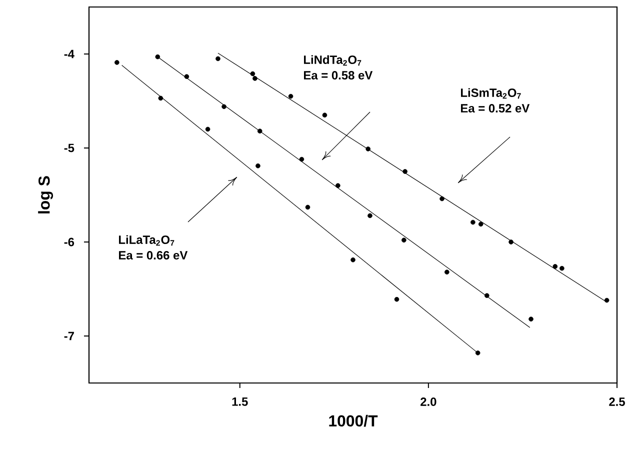  Describe the element at coordinates (617, 402) in the screenshot. I see `x-tick-label: 2.5` at that location.